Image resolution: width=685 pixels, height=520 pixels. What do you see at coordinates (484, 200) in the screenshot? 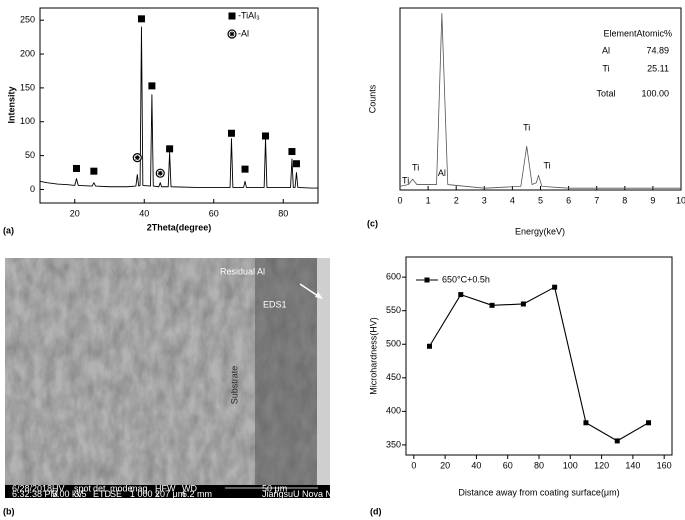
I see `x-tick-label: 3` at bounding box center [484, 200].